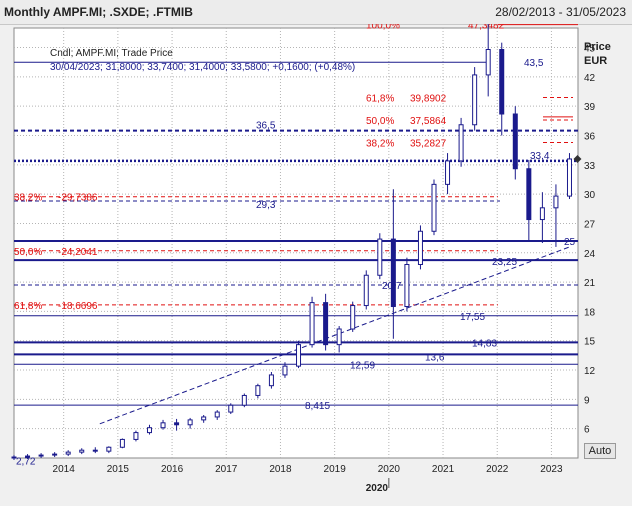  I want to click on y-tick-label: 6, so click(587, 430).